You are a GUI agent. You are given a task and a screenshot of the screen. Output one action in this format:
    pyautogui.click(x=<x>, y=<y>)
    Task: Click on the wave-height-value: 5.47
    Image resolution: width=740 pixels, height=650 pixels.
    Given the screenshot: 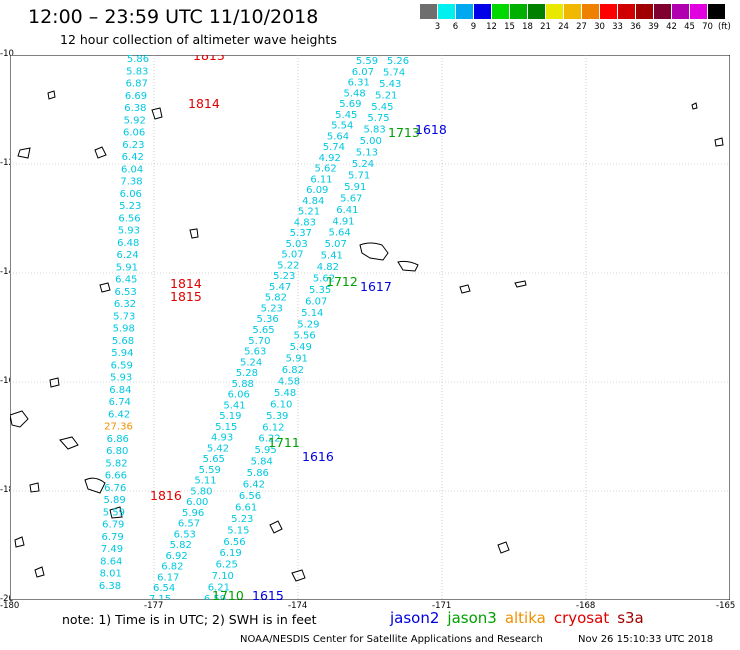 What is the action you would take?
    pyautogui.click(x=280, y=287)
    